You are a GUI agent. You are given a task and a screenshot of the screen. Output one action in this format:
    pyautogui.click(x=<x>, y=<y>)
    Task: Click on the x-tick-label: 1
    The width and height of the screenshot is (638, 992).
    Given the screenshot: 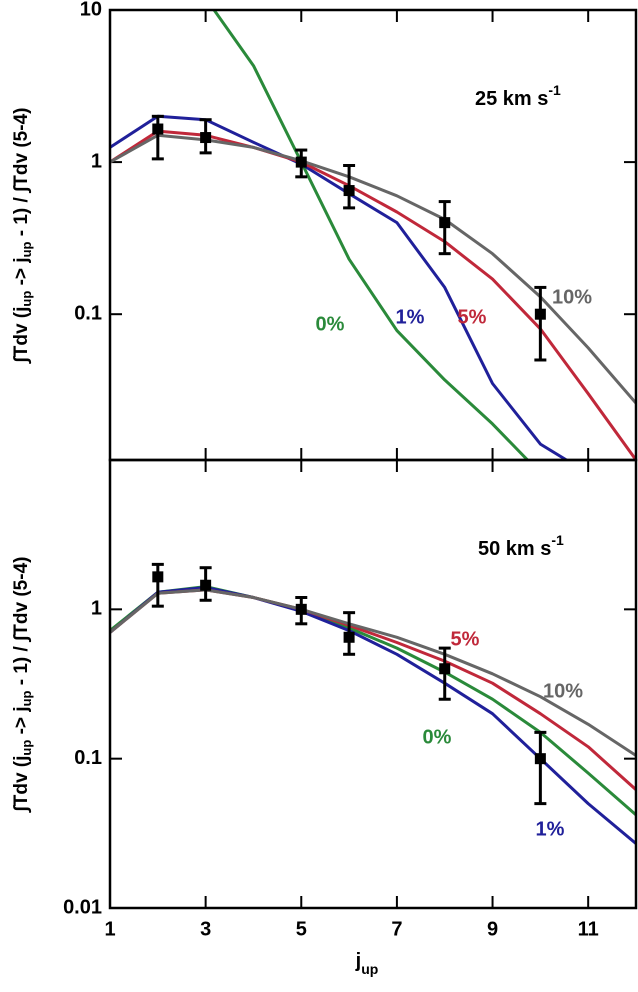 What is the action you would take?
    pyautogui.click(x=109, y=929)
    